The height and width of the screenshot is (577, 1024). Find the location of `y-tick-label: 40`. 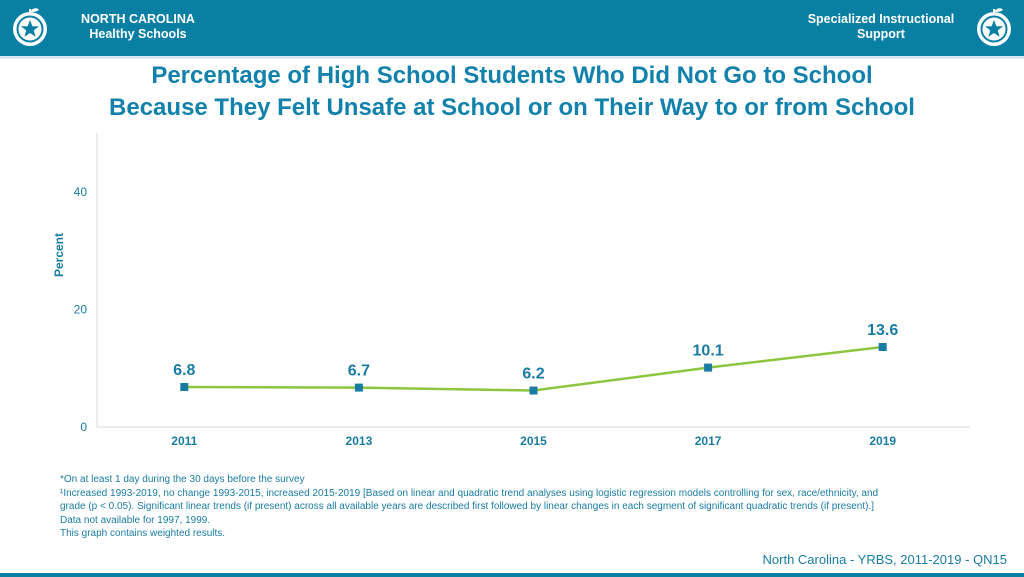

y-tick-label: 40 is located at coordinates (81, 192).